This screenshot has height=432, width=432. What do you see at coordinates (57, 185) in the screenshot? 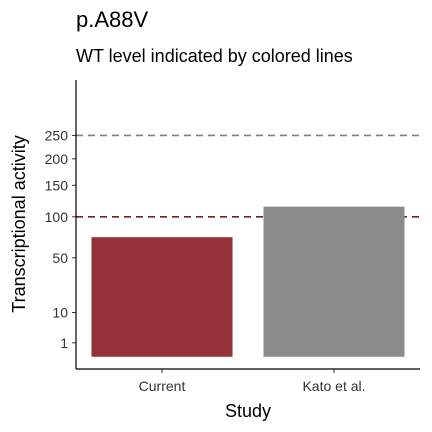
I see `y-tick-label: 150` at bounding box center [57, 185].